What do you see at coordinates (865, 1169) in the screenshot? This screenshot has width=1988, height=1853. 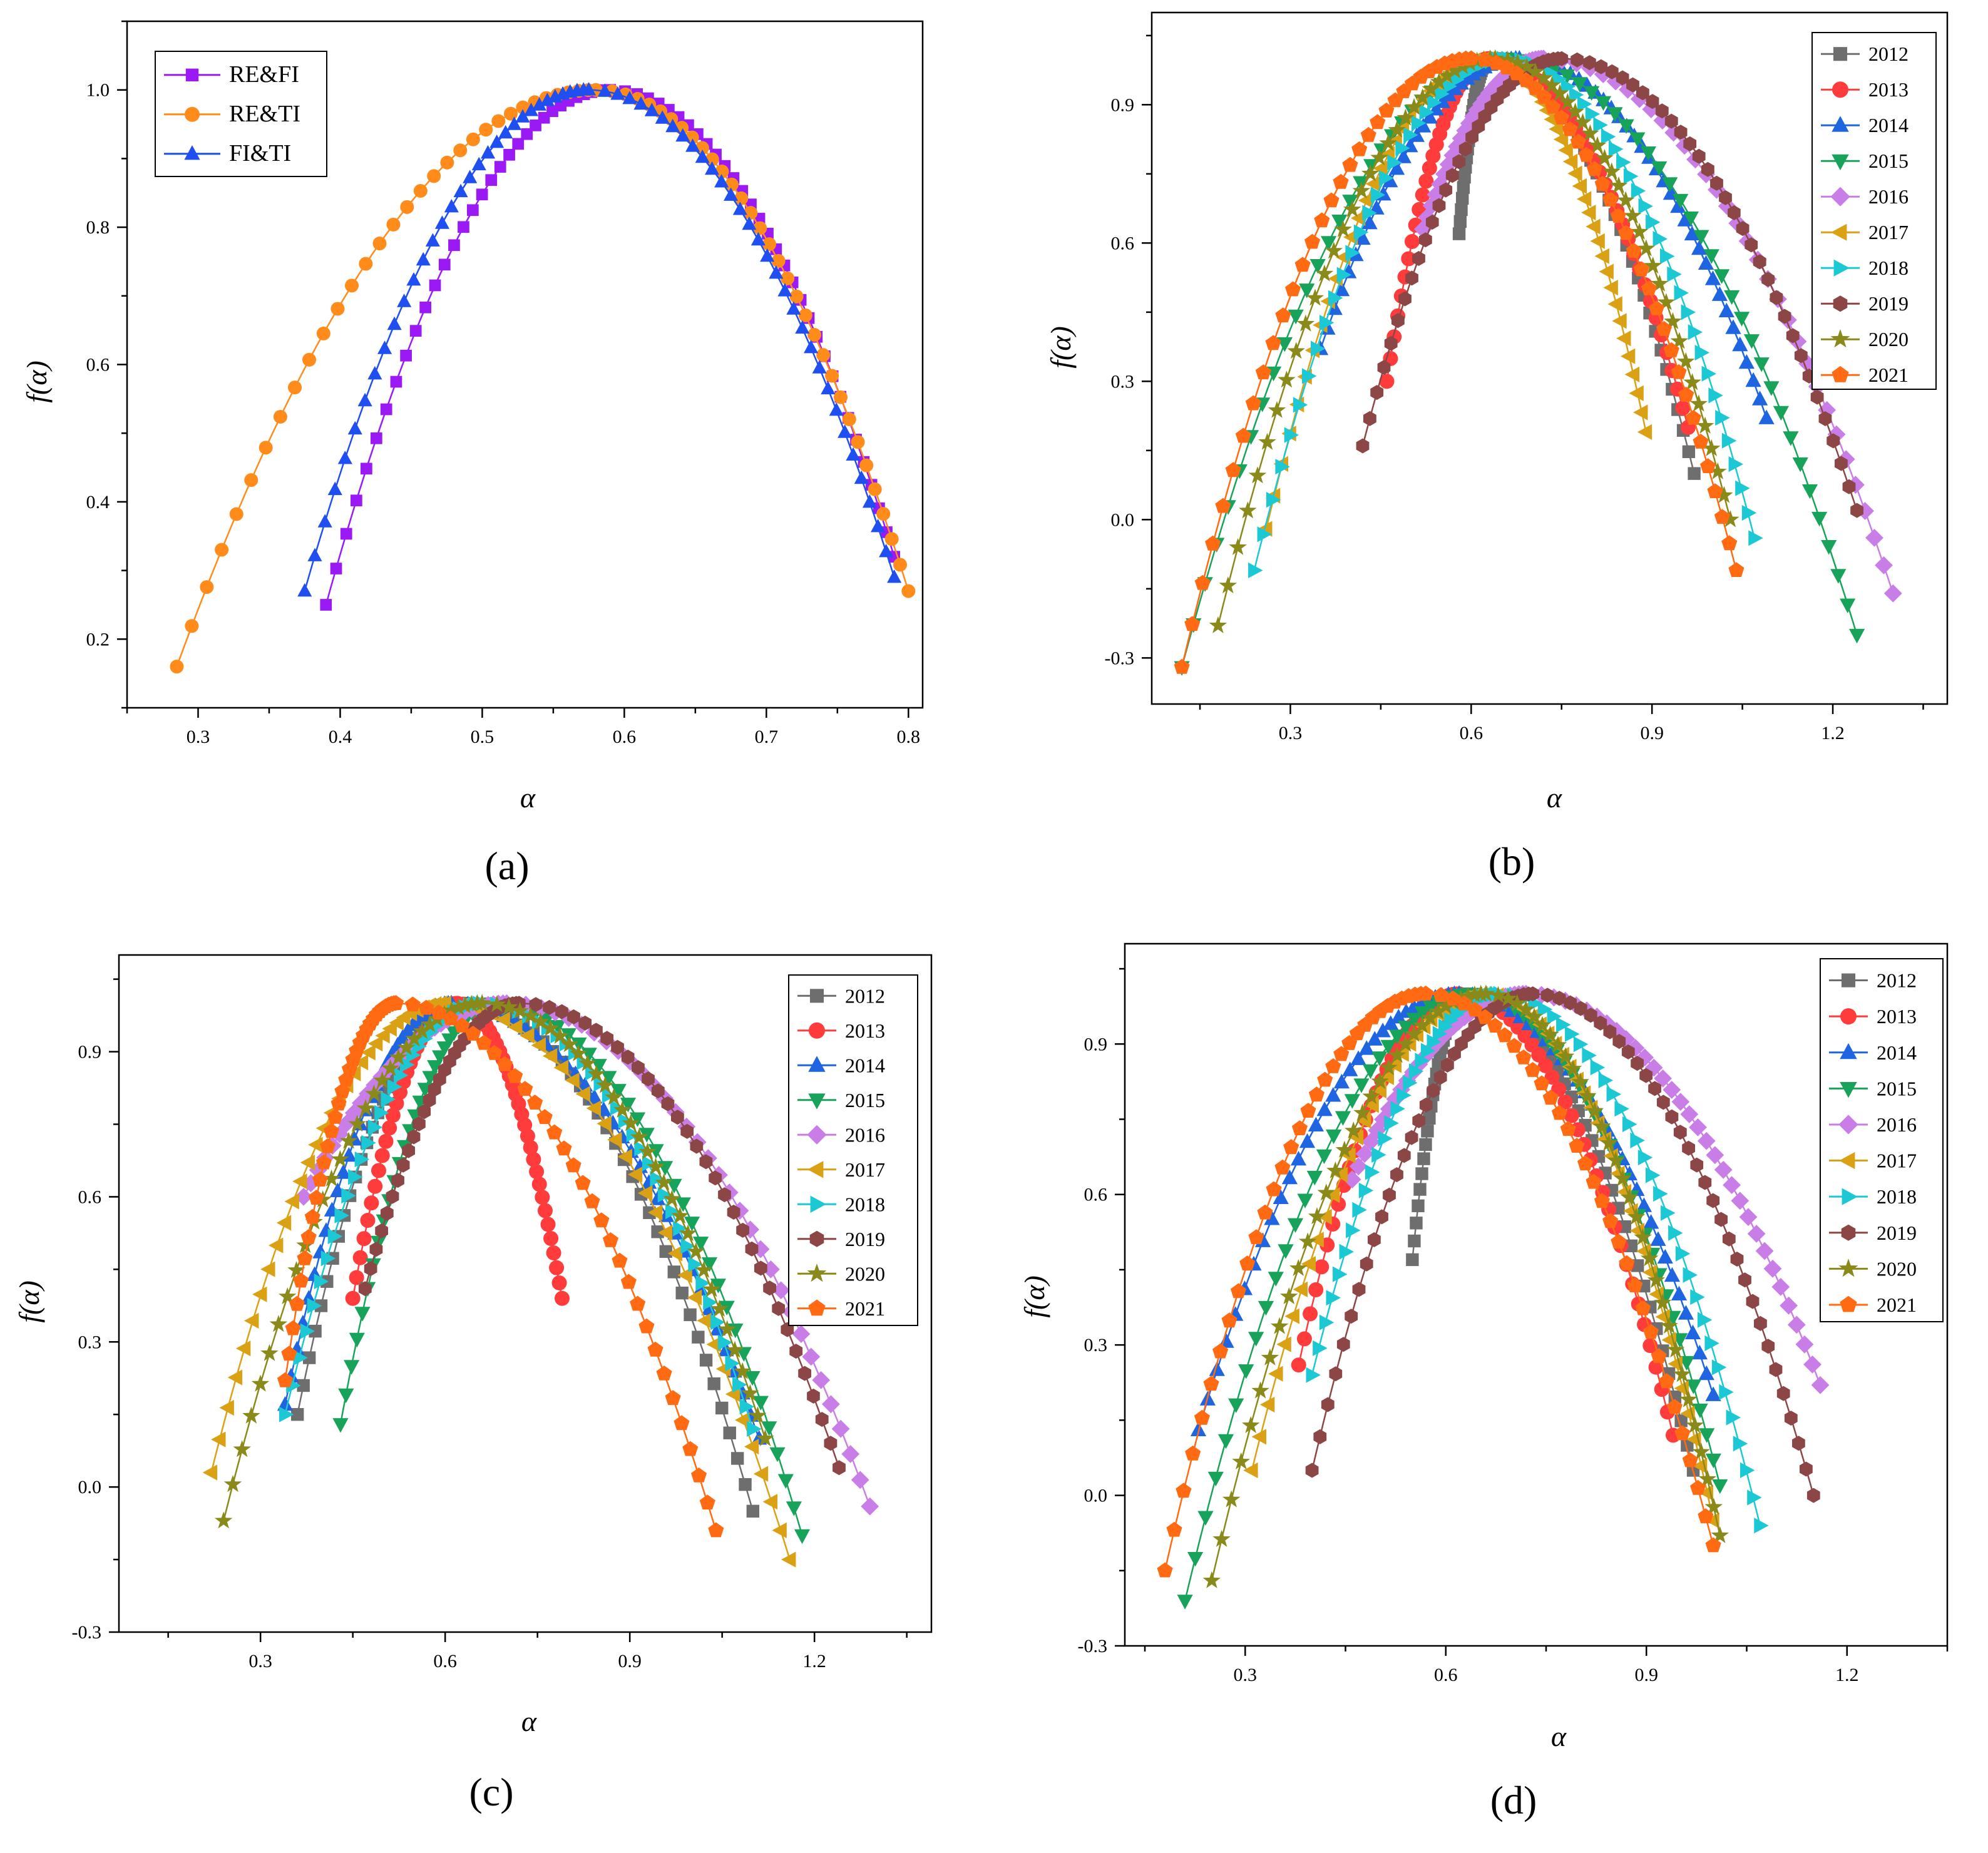 I see `legend-label: 2017` at bounding box center [865, 1169].